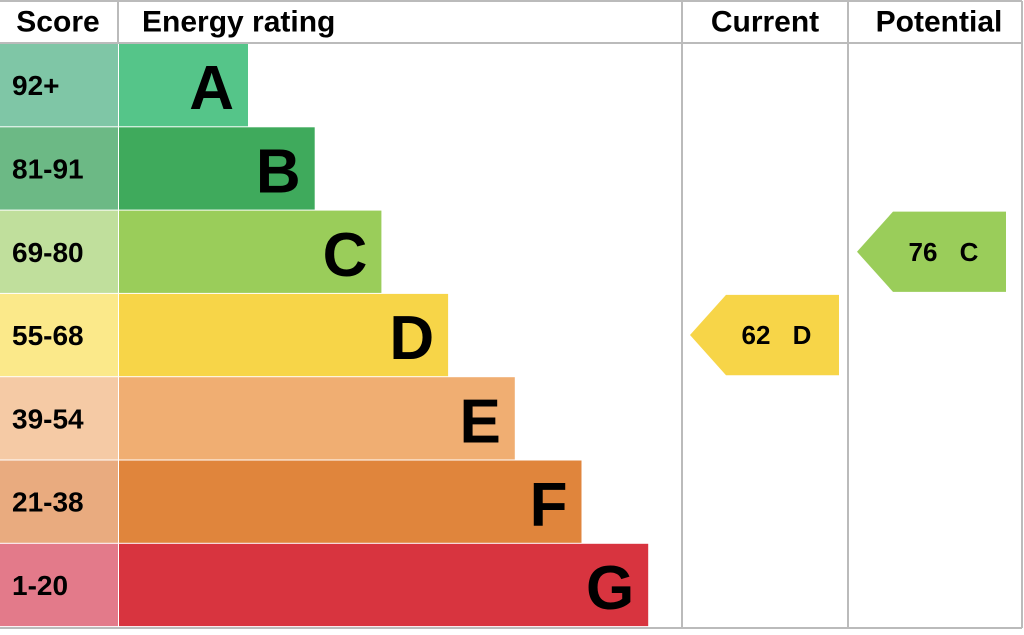 The height and width of the screenshot is (635, 1024). I want to click on rating-letter: B, so click(278, 171).